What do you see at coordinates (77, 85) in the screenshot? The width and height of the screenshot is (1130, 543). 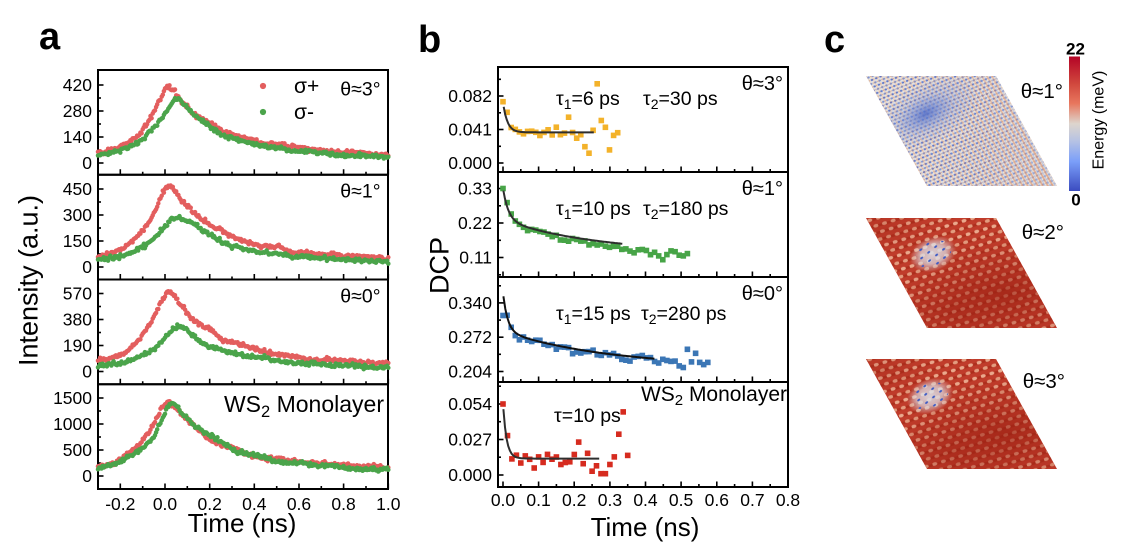 I see `svg-text: 420` at bounding box center [77, 85].